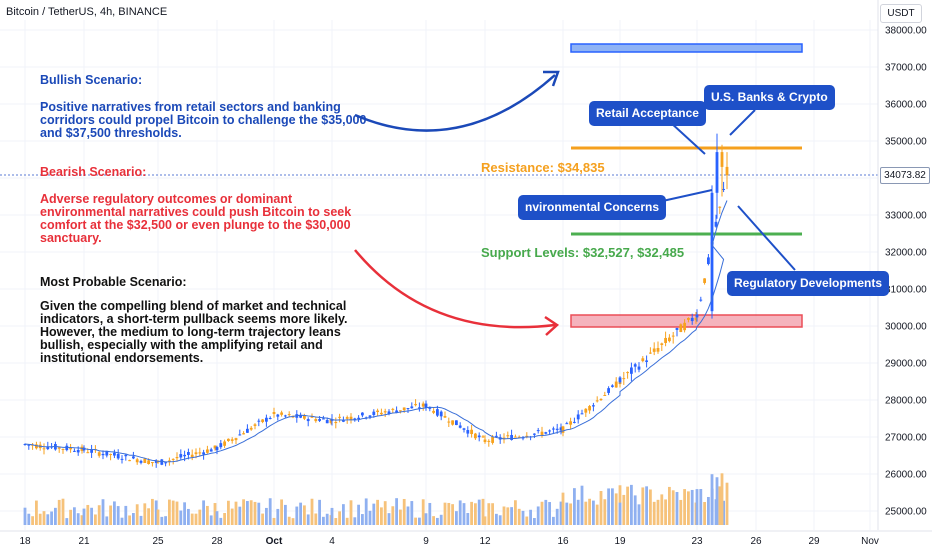 The width and height of the screenshot is (932, 550). Describe the element at coordinates (466, 538) in the screenshot. I see `time-axis: 18 21 25 28 Oct 4 9 12 16 19 23 26 29 Nov` at that location.